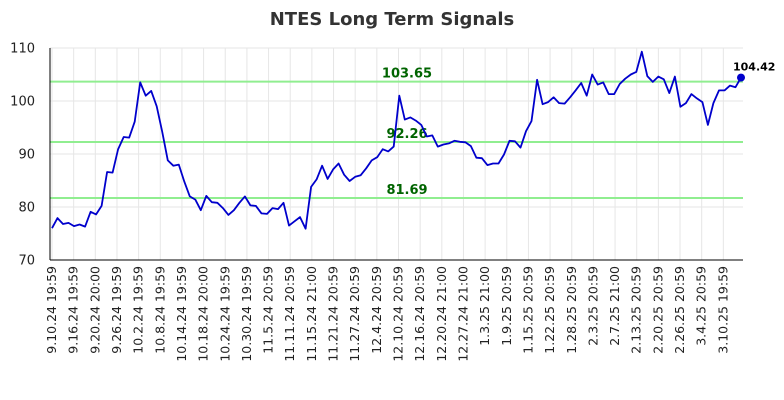 The width and height of the screenshot is (784, 400). I want to click on x-tick-label: 3.10.25 19:59, so click(722, 310).